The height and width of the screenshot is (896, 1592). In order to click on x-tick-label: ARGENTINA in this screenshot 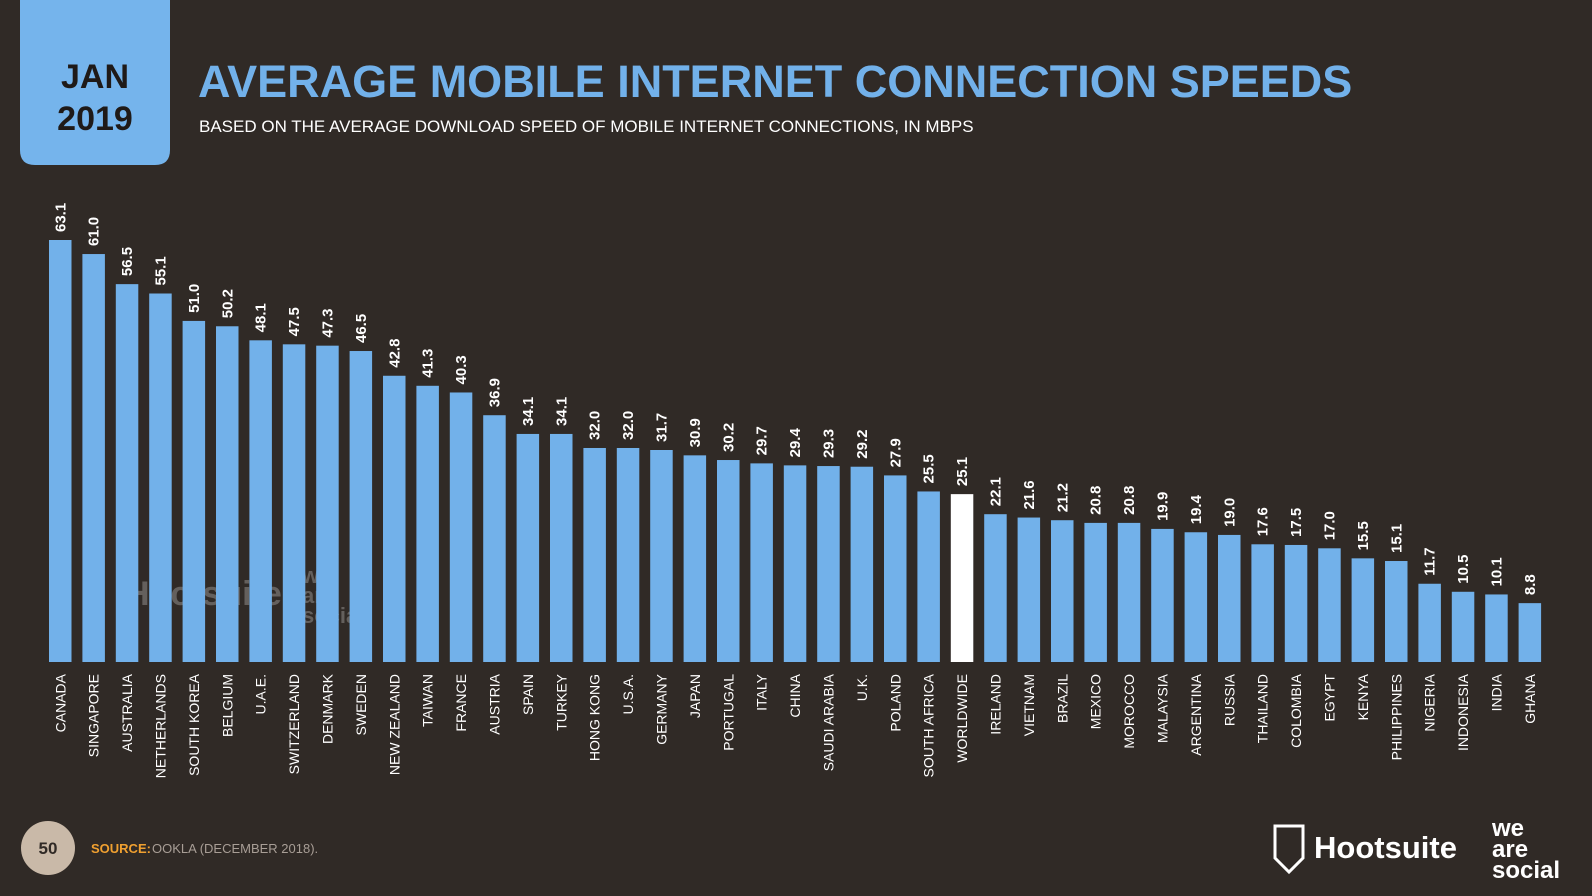, I will do `click(1196, 714)`.